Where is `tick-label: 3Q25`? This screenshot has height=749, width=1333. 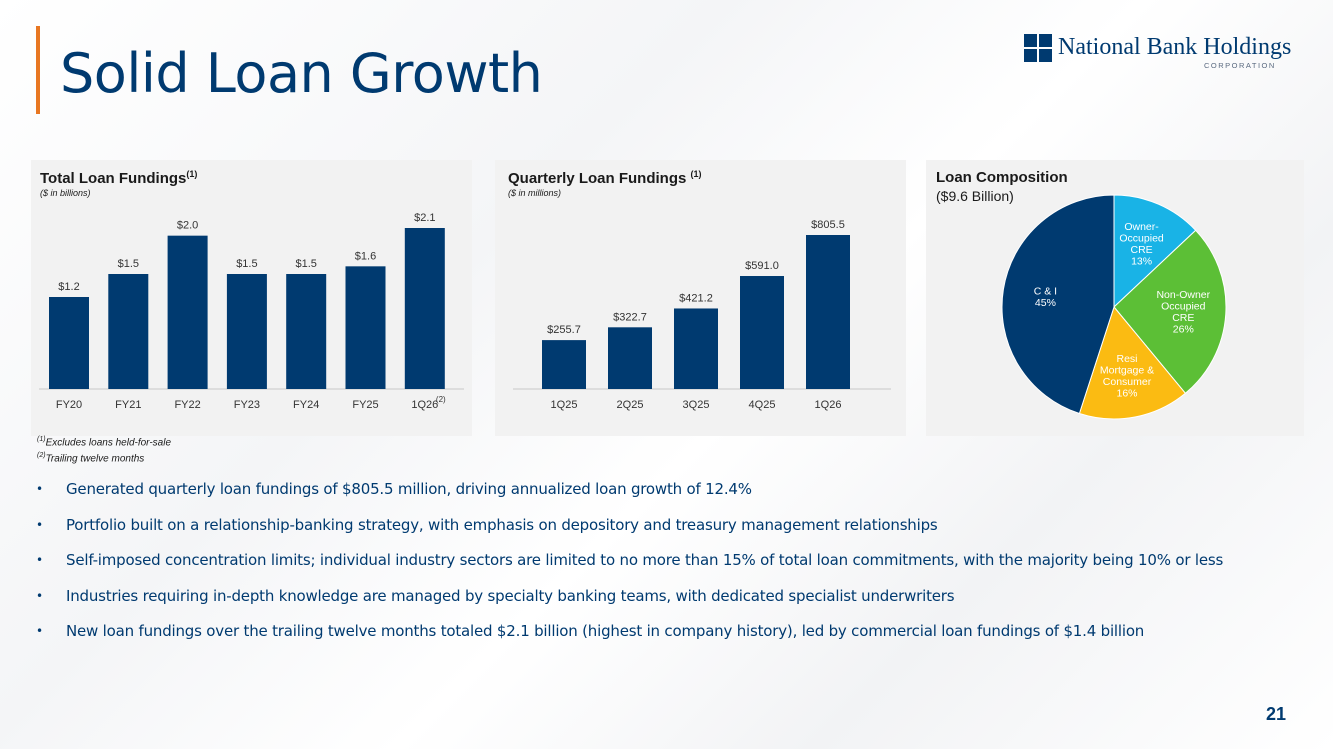 tick-label: 3Q25 is located at coordinates (696, 405).